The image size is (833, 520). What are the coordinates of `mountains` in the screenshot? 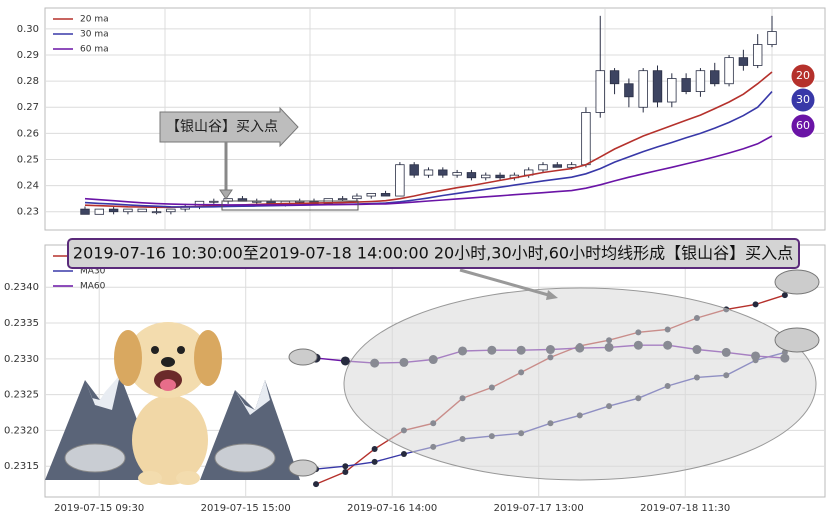 It's located at (172, 427).